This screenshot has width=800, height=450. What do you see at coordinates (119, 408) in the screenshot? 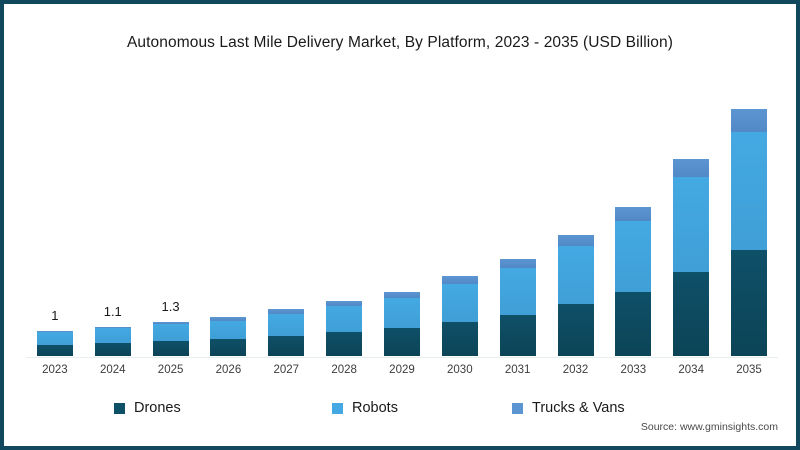
I see `legend-swatch-drones` at bounding box center [119, 408].